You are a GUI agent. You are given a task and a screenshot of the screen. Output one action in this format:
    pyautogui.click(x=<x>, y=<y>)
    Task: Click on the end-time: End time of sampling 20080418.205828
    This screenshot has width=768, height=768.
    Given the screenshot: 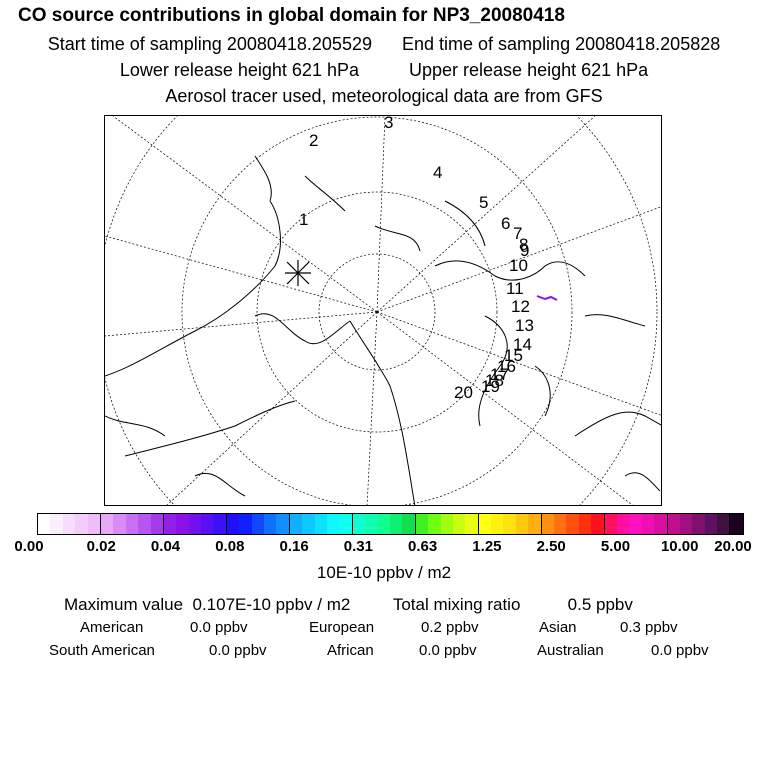 What is the action you would take?
    pyautogui.click(x=561, y=44)
    